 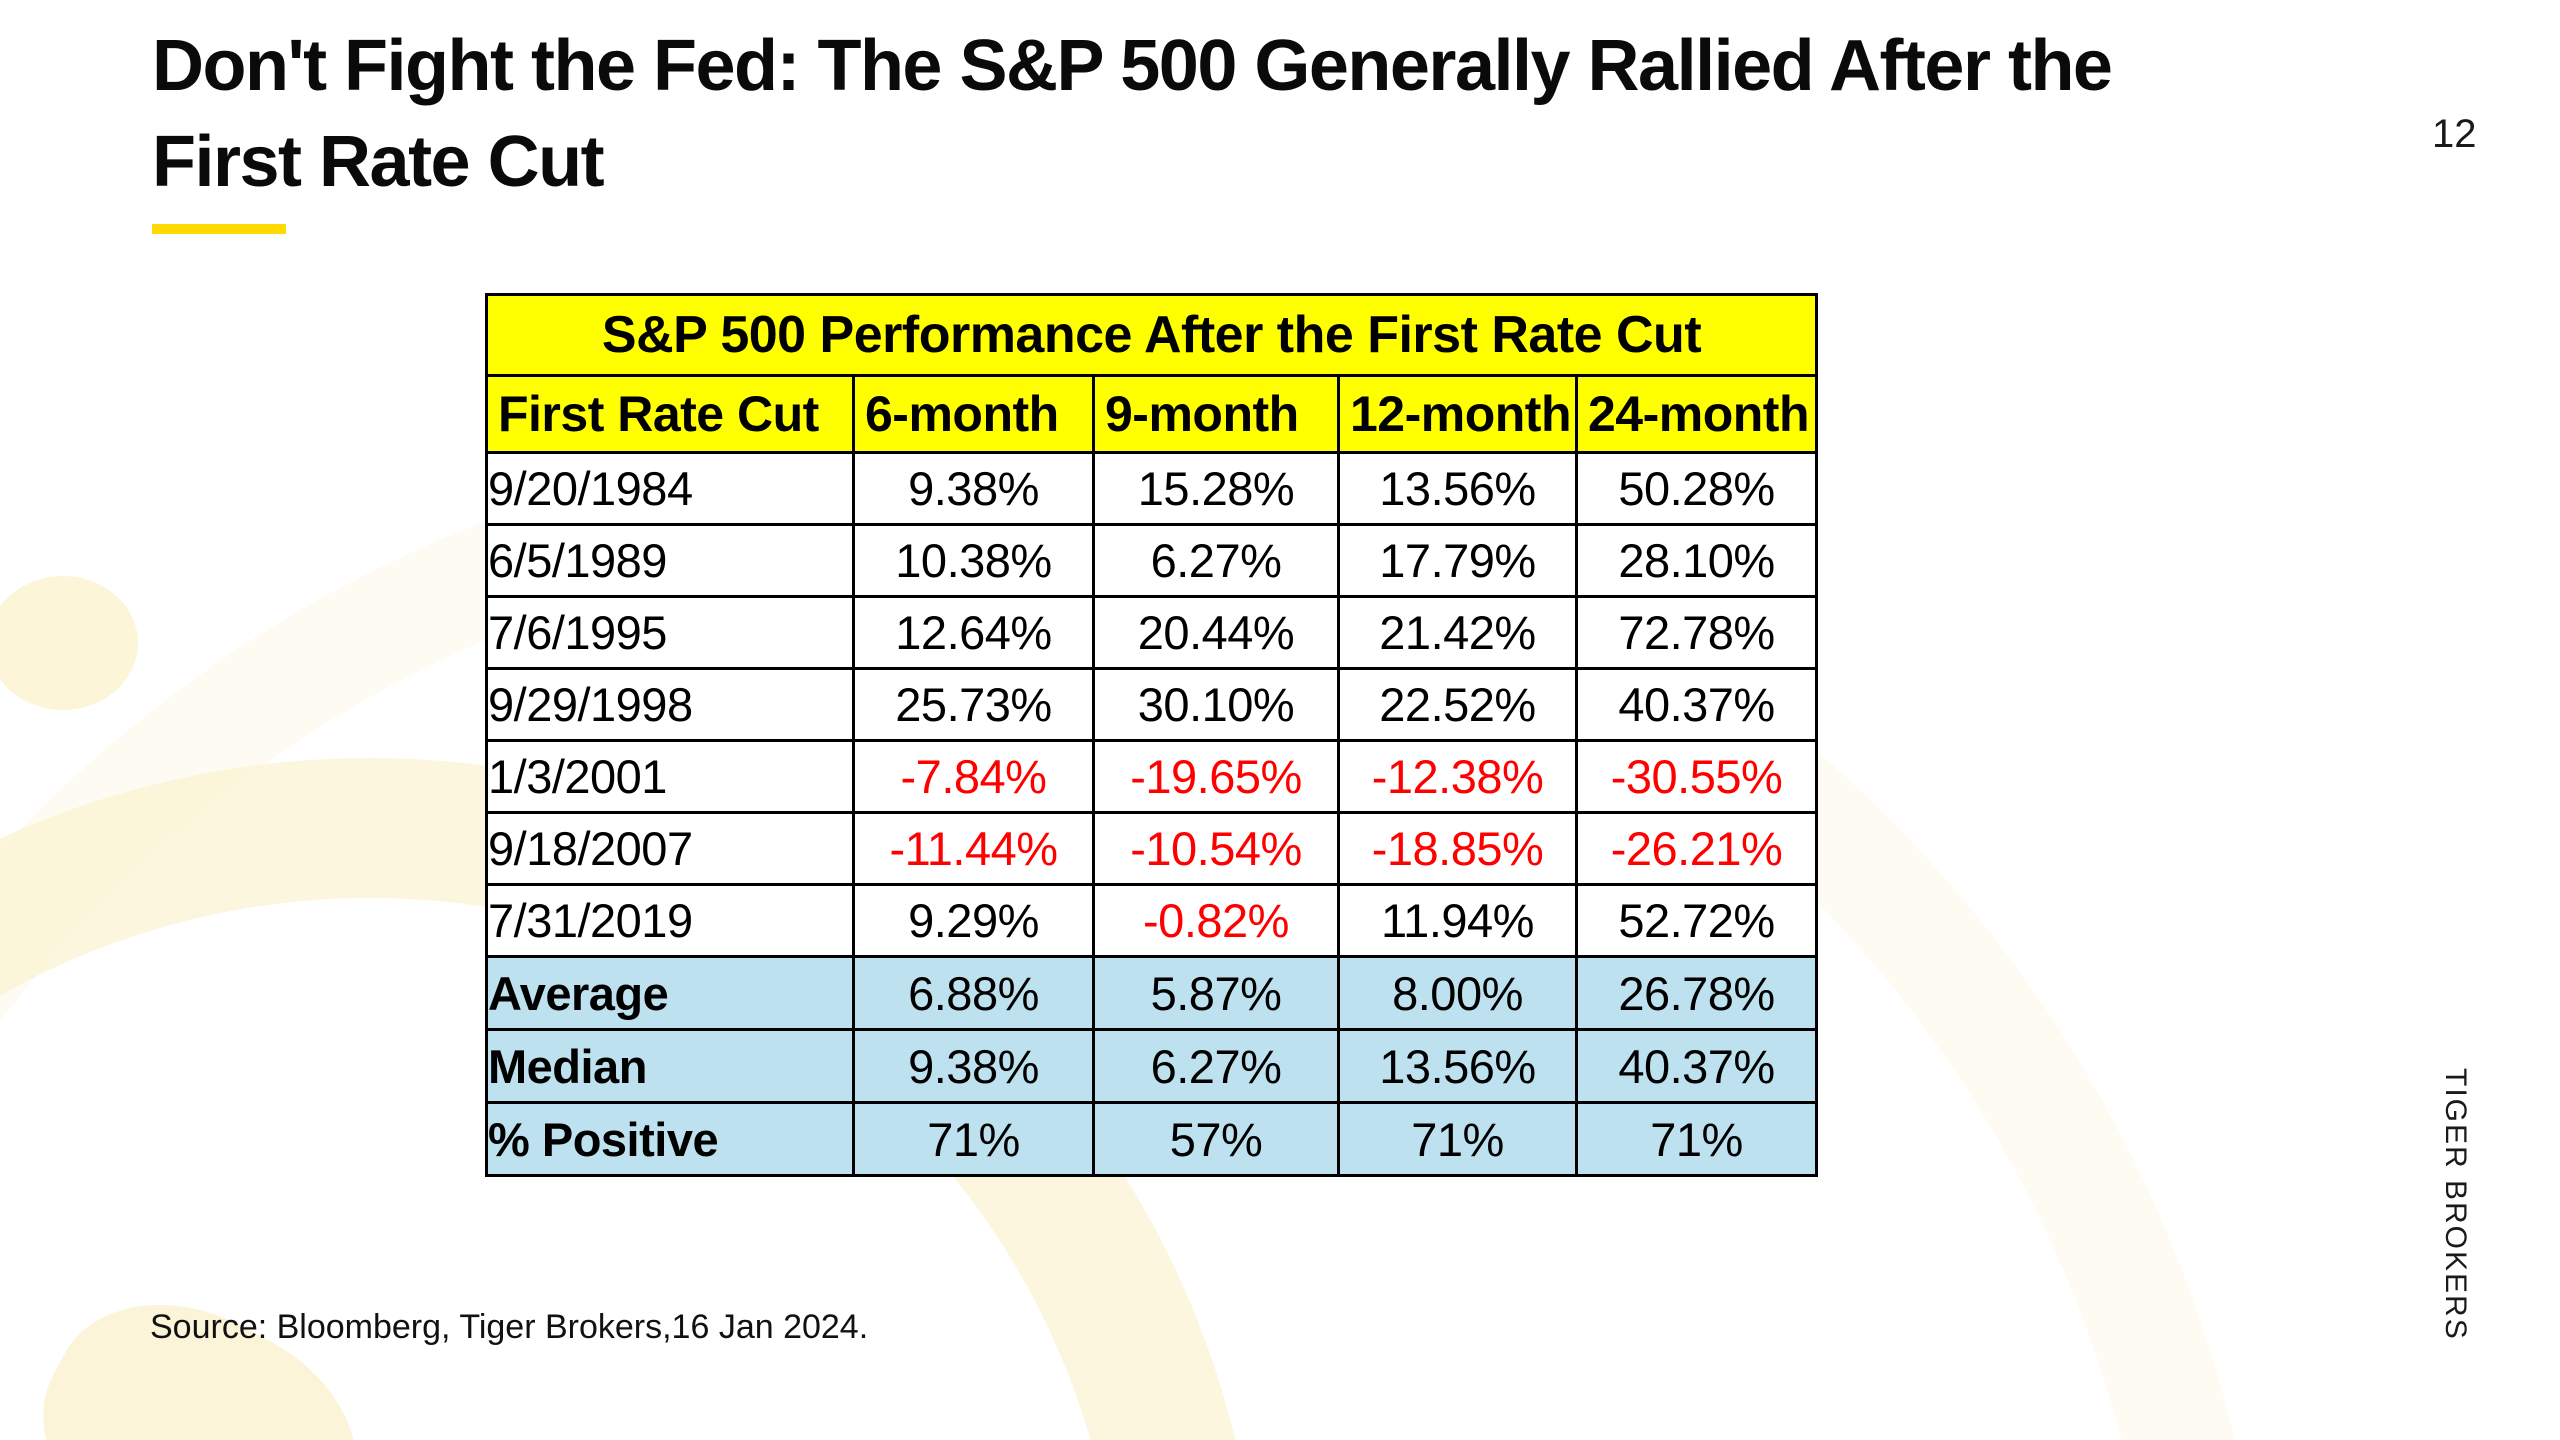 I want to click on page-number: 12, so click(x=2454, y=134).